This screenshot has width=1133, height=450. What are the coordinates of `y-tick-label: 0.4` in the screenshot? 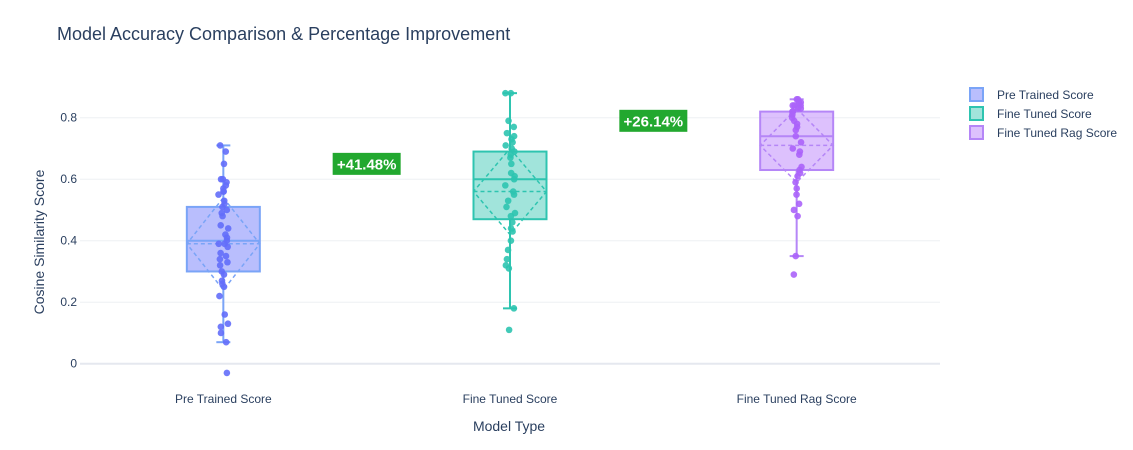 It's located at (68, 241).